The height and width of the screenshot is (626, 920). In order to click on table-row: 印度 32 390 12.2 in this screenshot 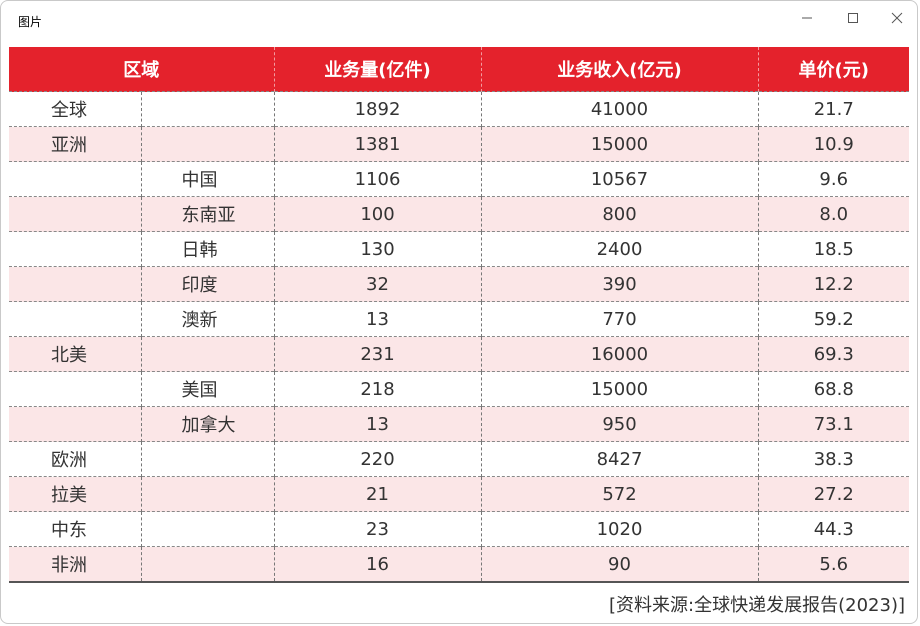, I will do `click(459, 284)`.